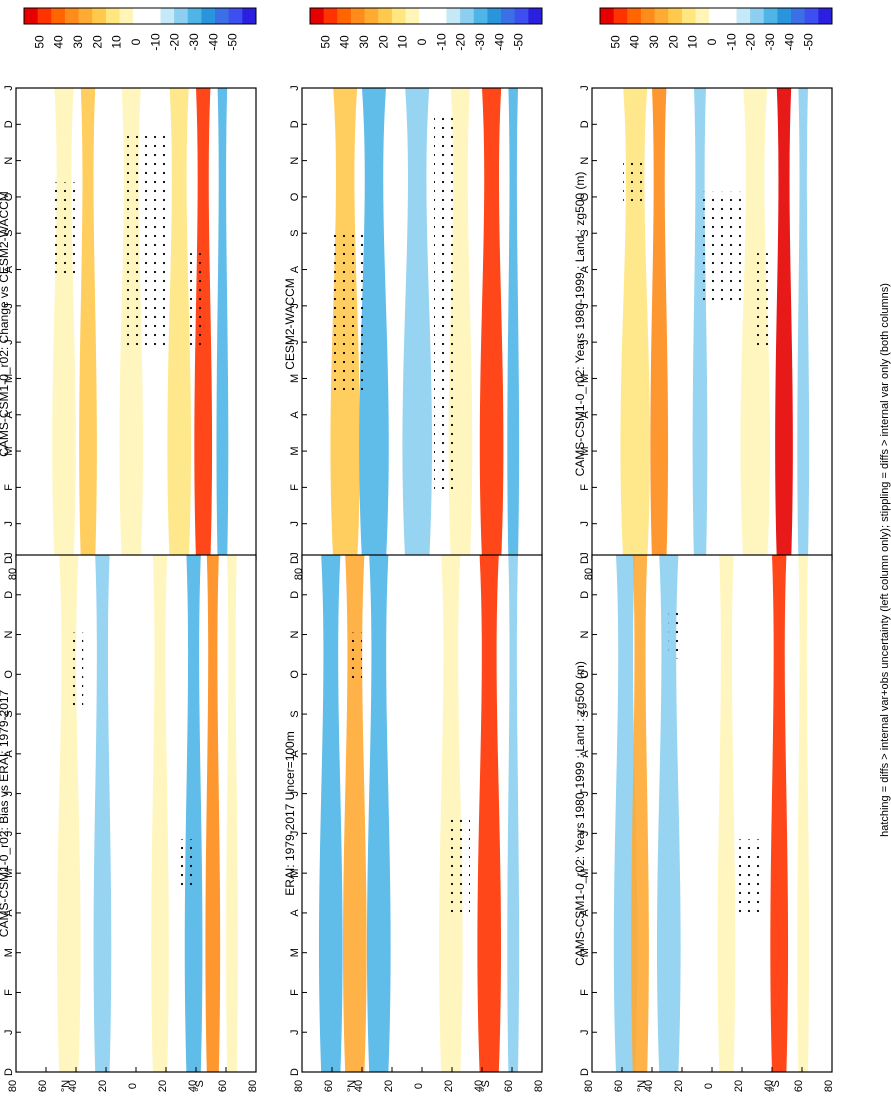 The width and height of the screenshot is (891, 1100). I want to click on colorbar-tick-label: 20, so click(383, 42).